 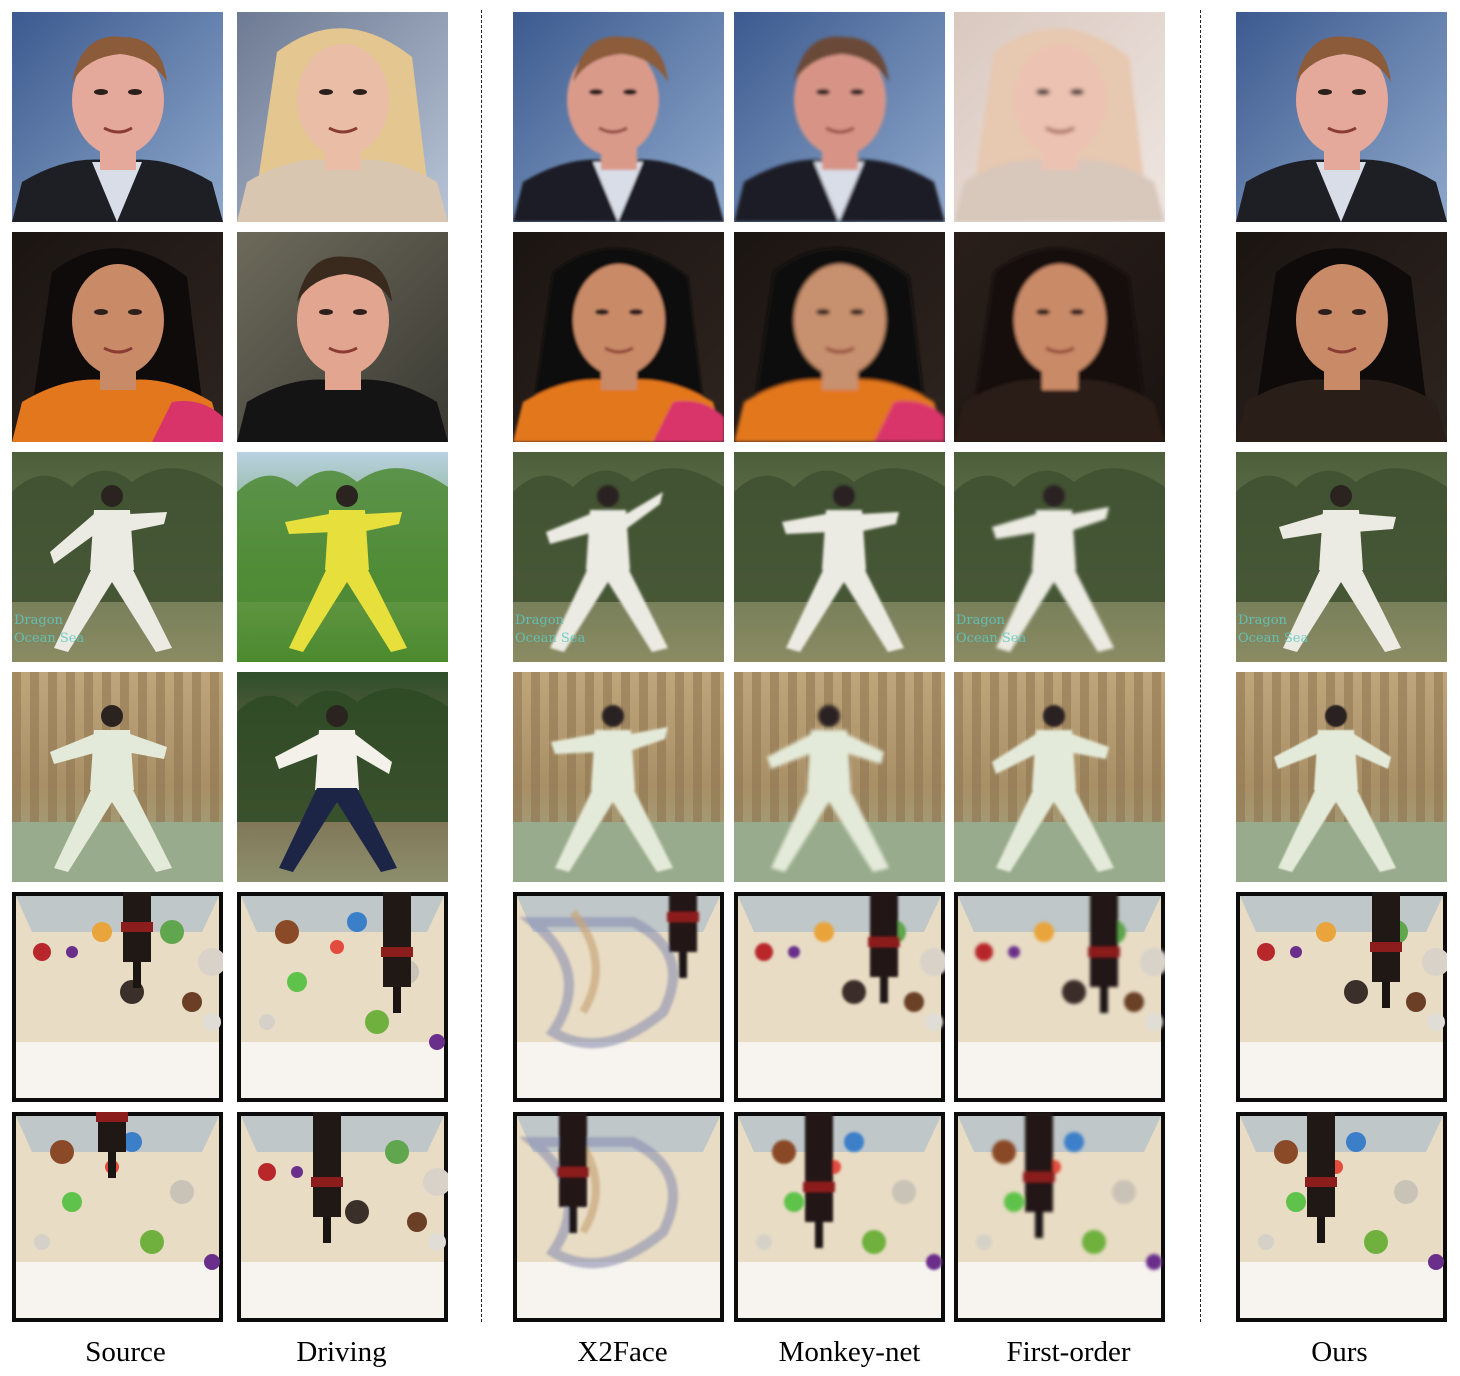 I want to click on column-label-source: Source, so click(x=125, y=1352).